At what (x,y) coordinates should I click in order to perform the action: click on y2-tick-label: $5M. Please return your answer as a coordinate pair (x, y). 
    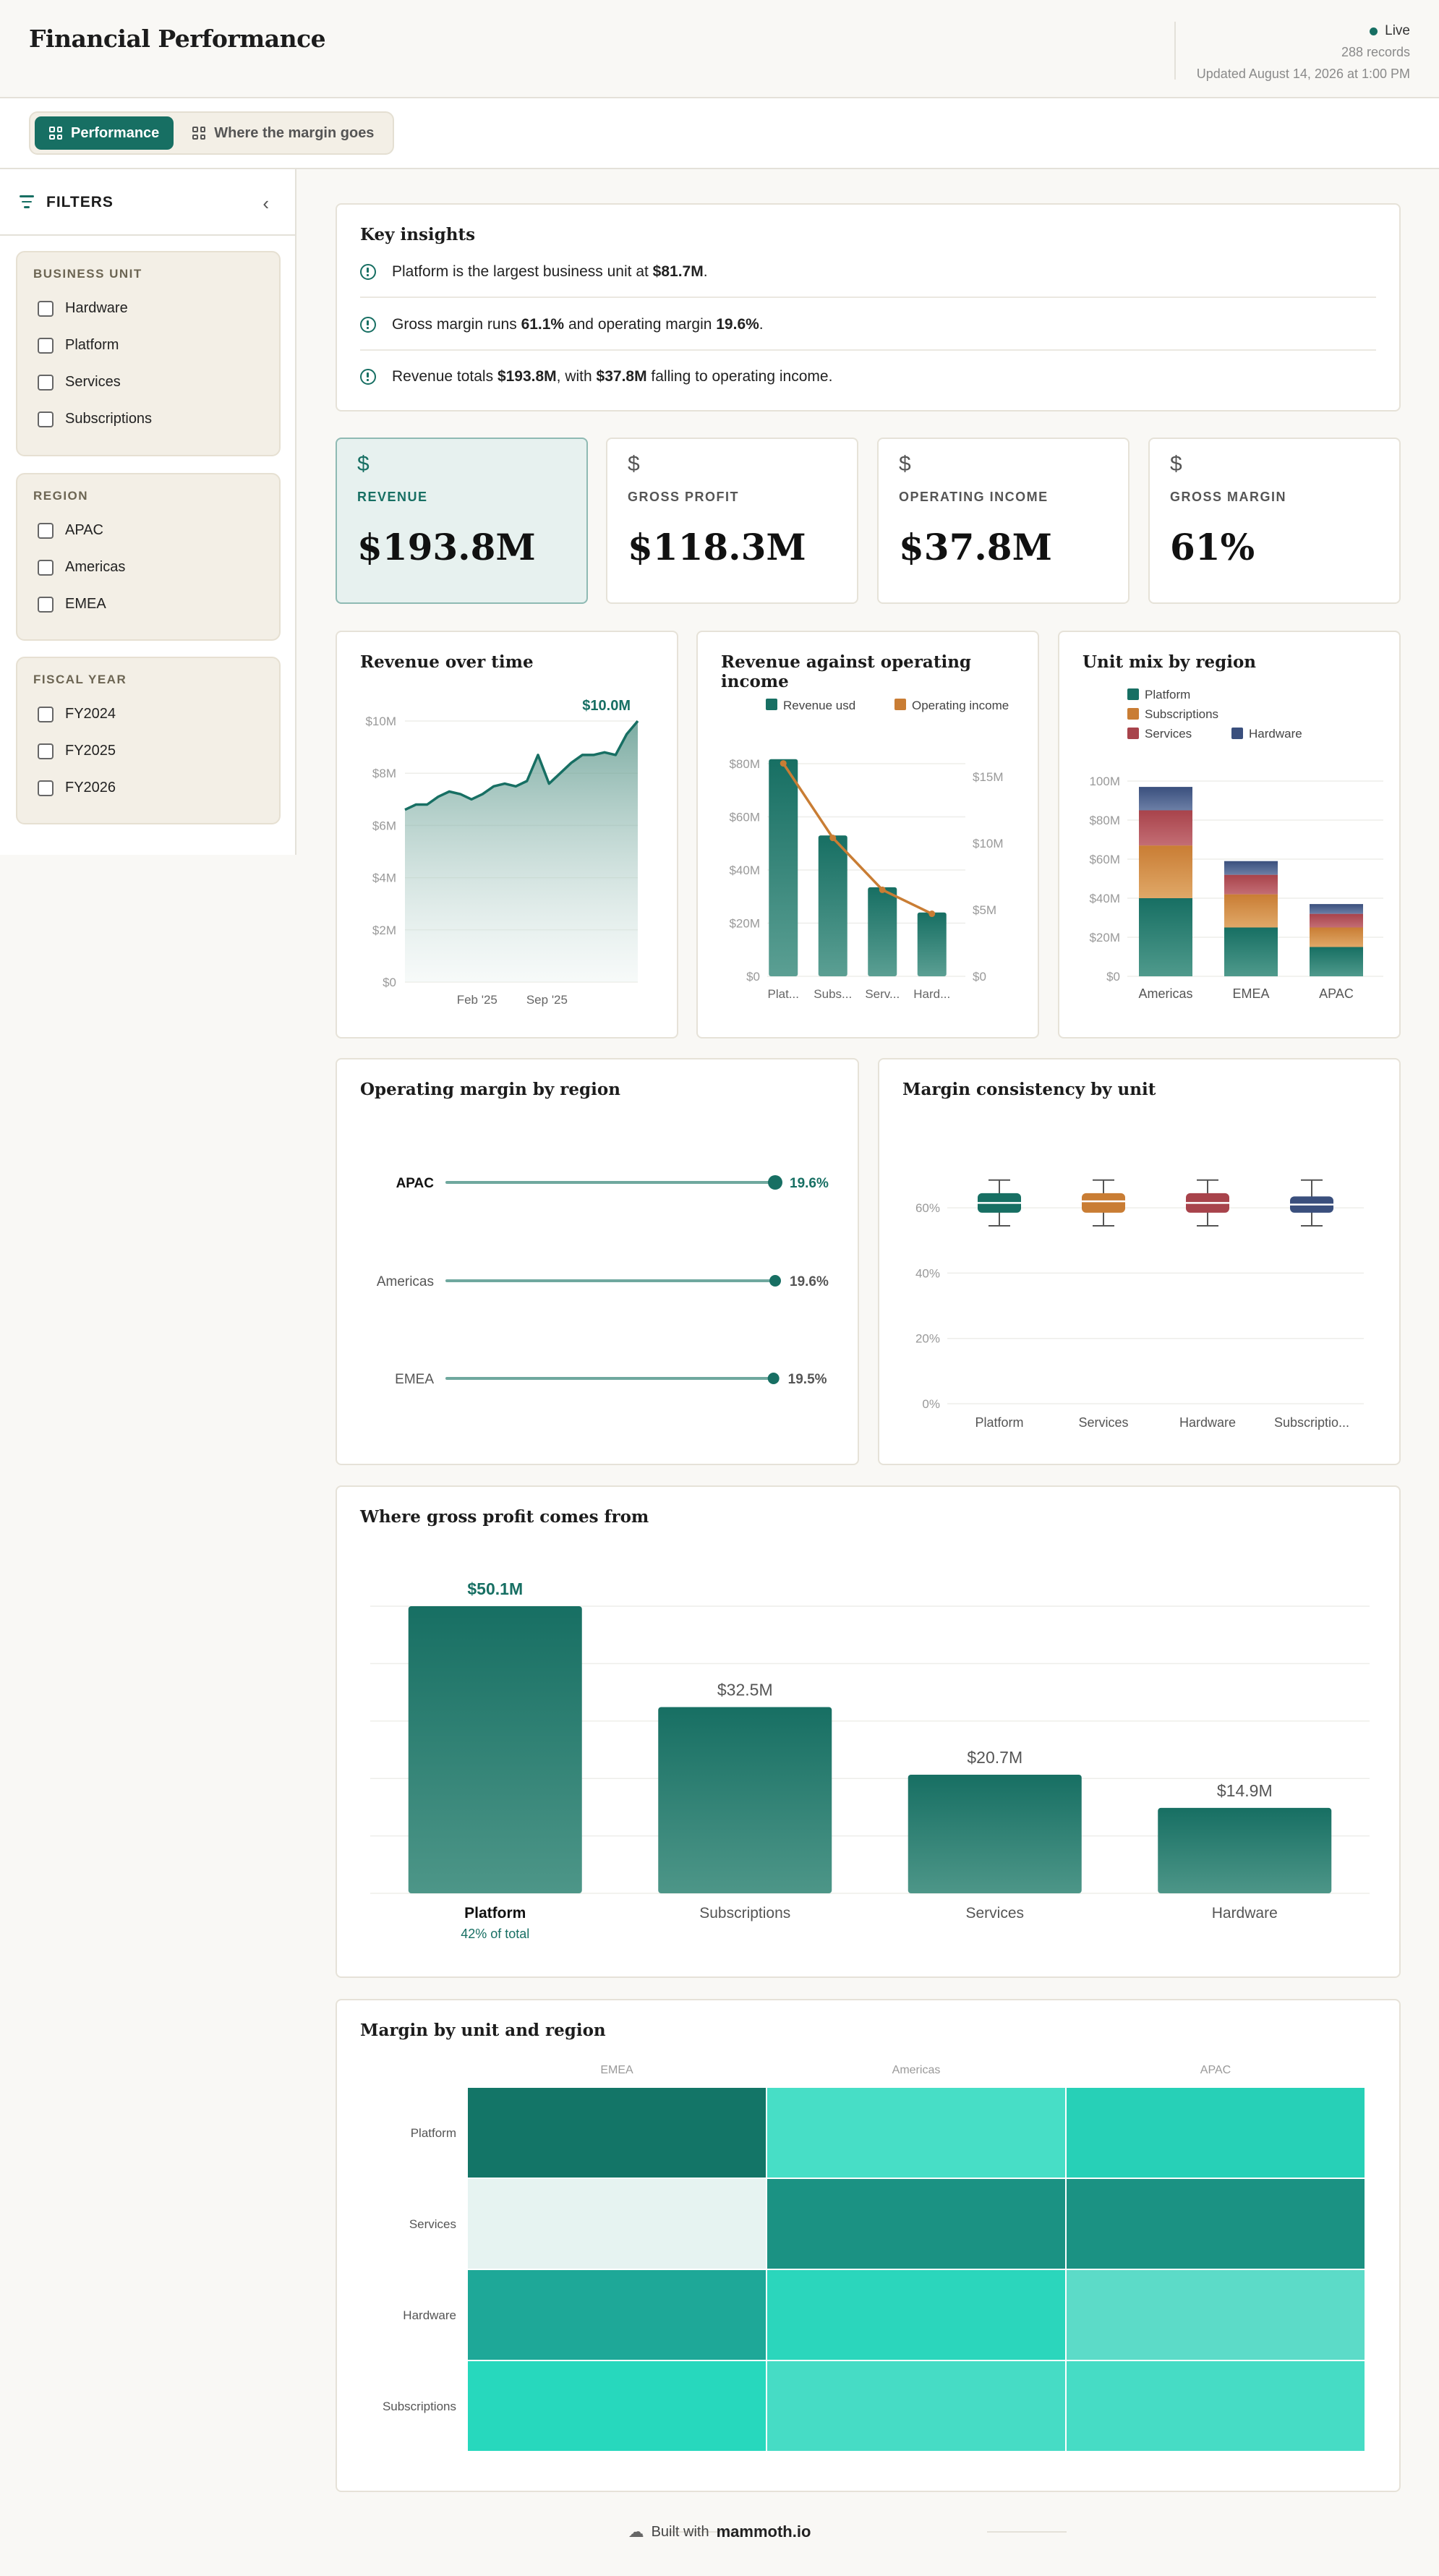
    Looking at the image, I should click on (984, 910).